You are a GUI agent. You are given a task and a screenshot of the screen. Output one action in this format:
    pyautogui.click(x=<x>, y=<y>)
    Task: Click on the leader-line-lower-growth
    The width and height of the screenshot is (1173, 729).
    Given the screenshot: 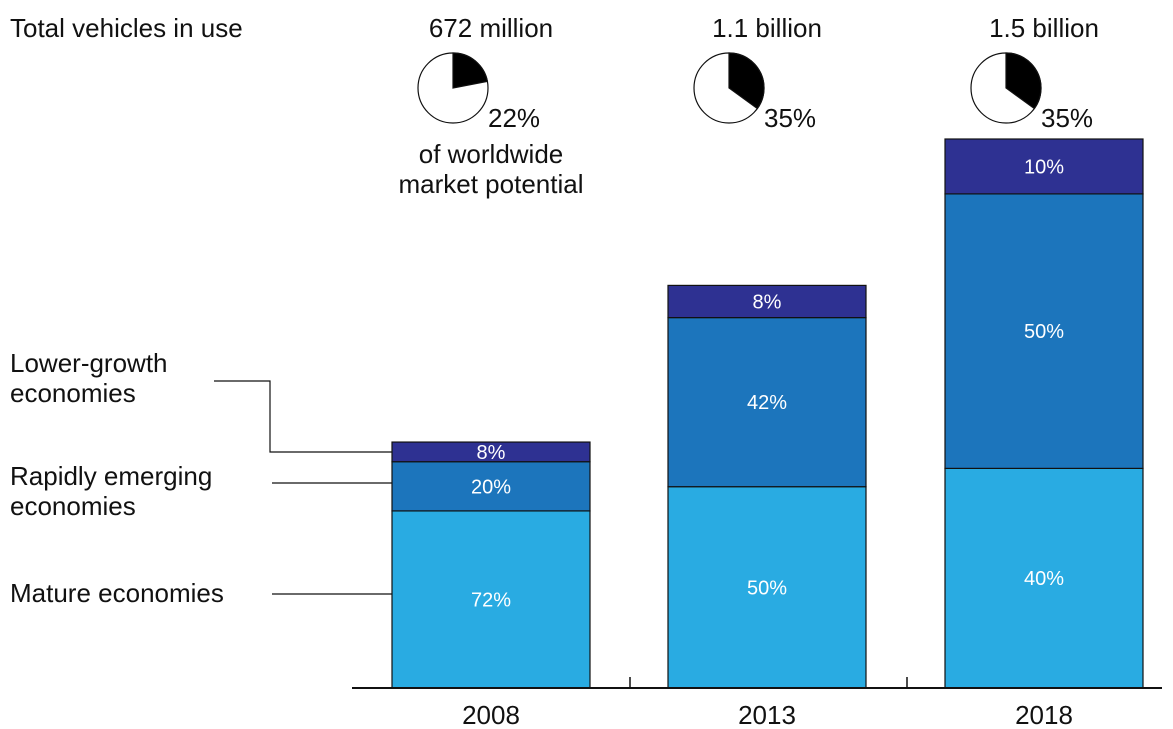 What is the action you would take?
    pyautogui.click(x=303, y=416)
    